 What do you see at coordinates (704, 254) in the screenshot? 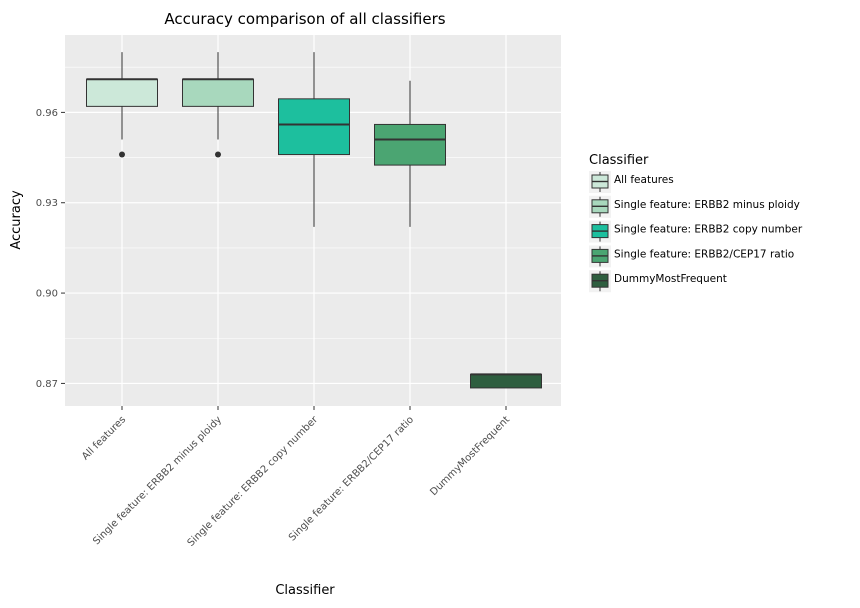
I see `legend-label: Single feature: ERBB2/CEP17 ratio` at bounding box center [704, 254].